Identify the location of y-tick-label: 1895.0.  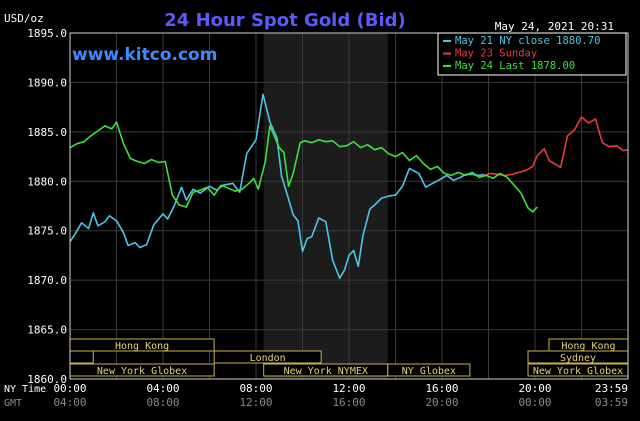
(47, 33).